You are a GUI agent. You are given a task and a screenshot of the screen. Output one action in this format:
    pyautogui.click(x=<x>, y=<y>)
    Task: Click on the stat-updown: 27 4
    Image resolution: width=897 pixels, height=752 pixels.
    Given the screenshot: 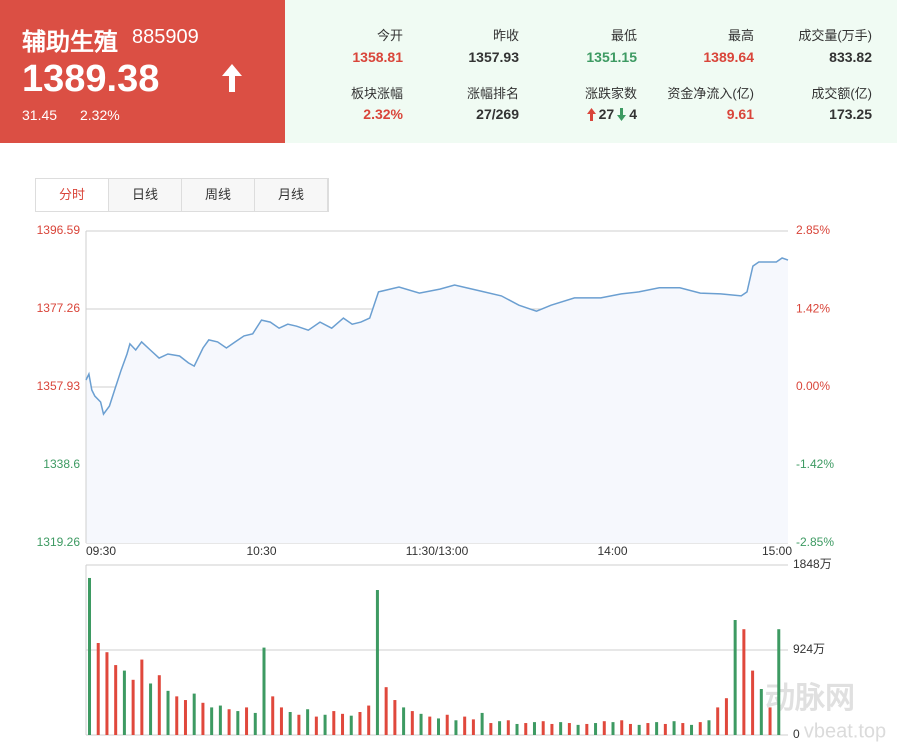 What is the action you would take?
    pyautogui.click(x=611, y=114)
    